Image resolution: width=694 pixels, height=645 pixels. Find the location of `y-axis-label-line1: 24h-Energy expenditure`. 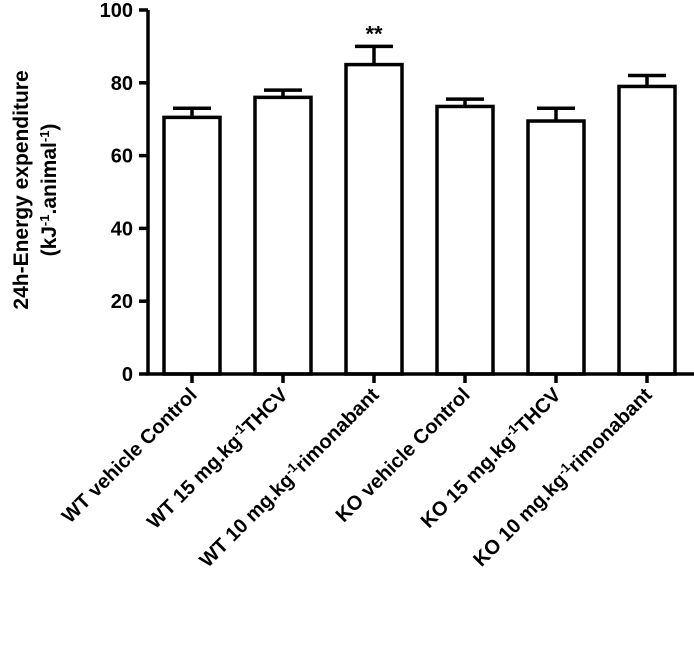

y-axis-label-line1: 24h-Energy expenditure is located at coordinates (21, 189).